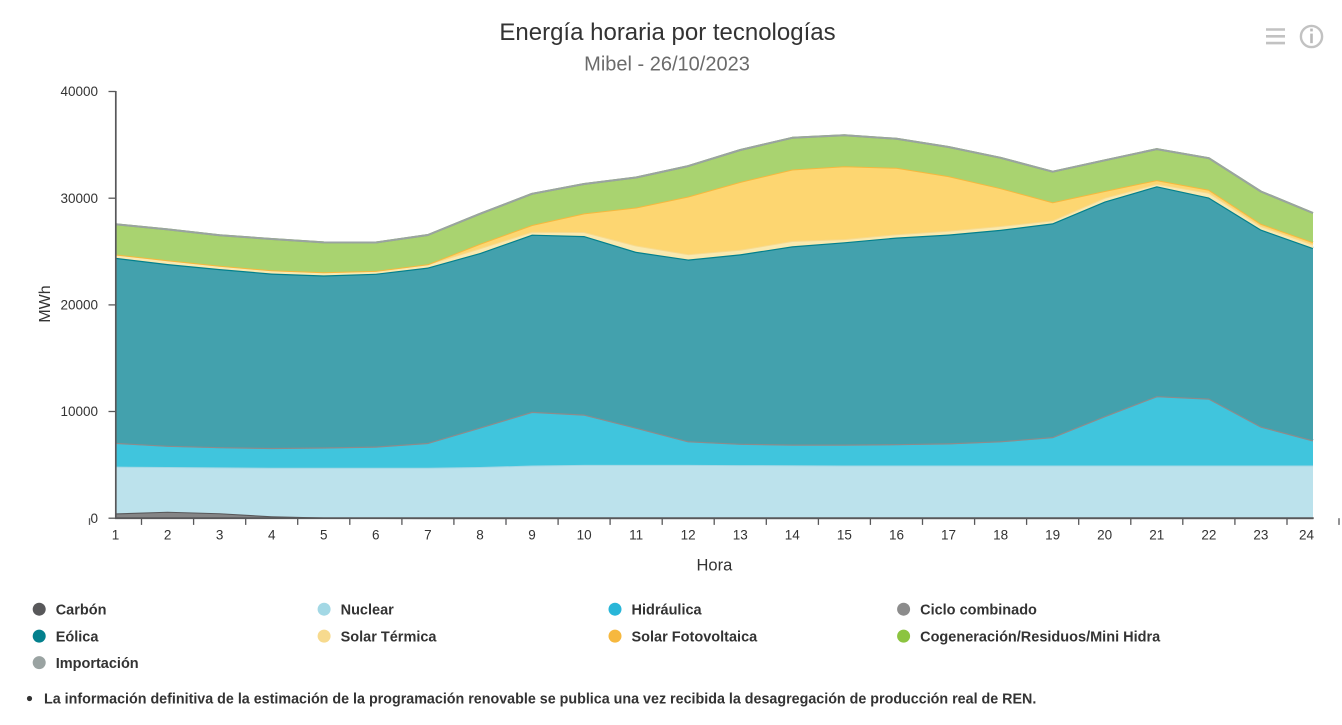  What do you see at coordinates (715, 565) in the screenshot?
I see `svg-text: Hora` at bounding box center [715, 565].